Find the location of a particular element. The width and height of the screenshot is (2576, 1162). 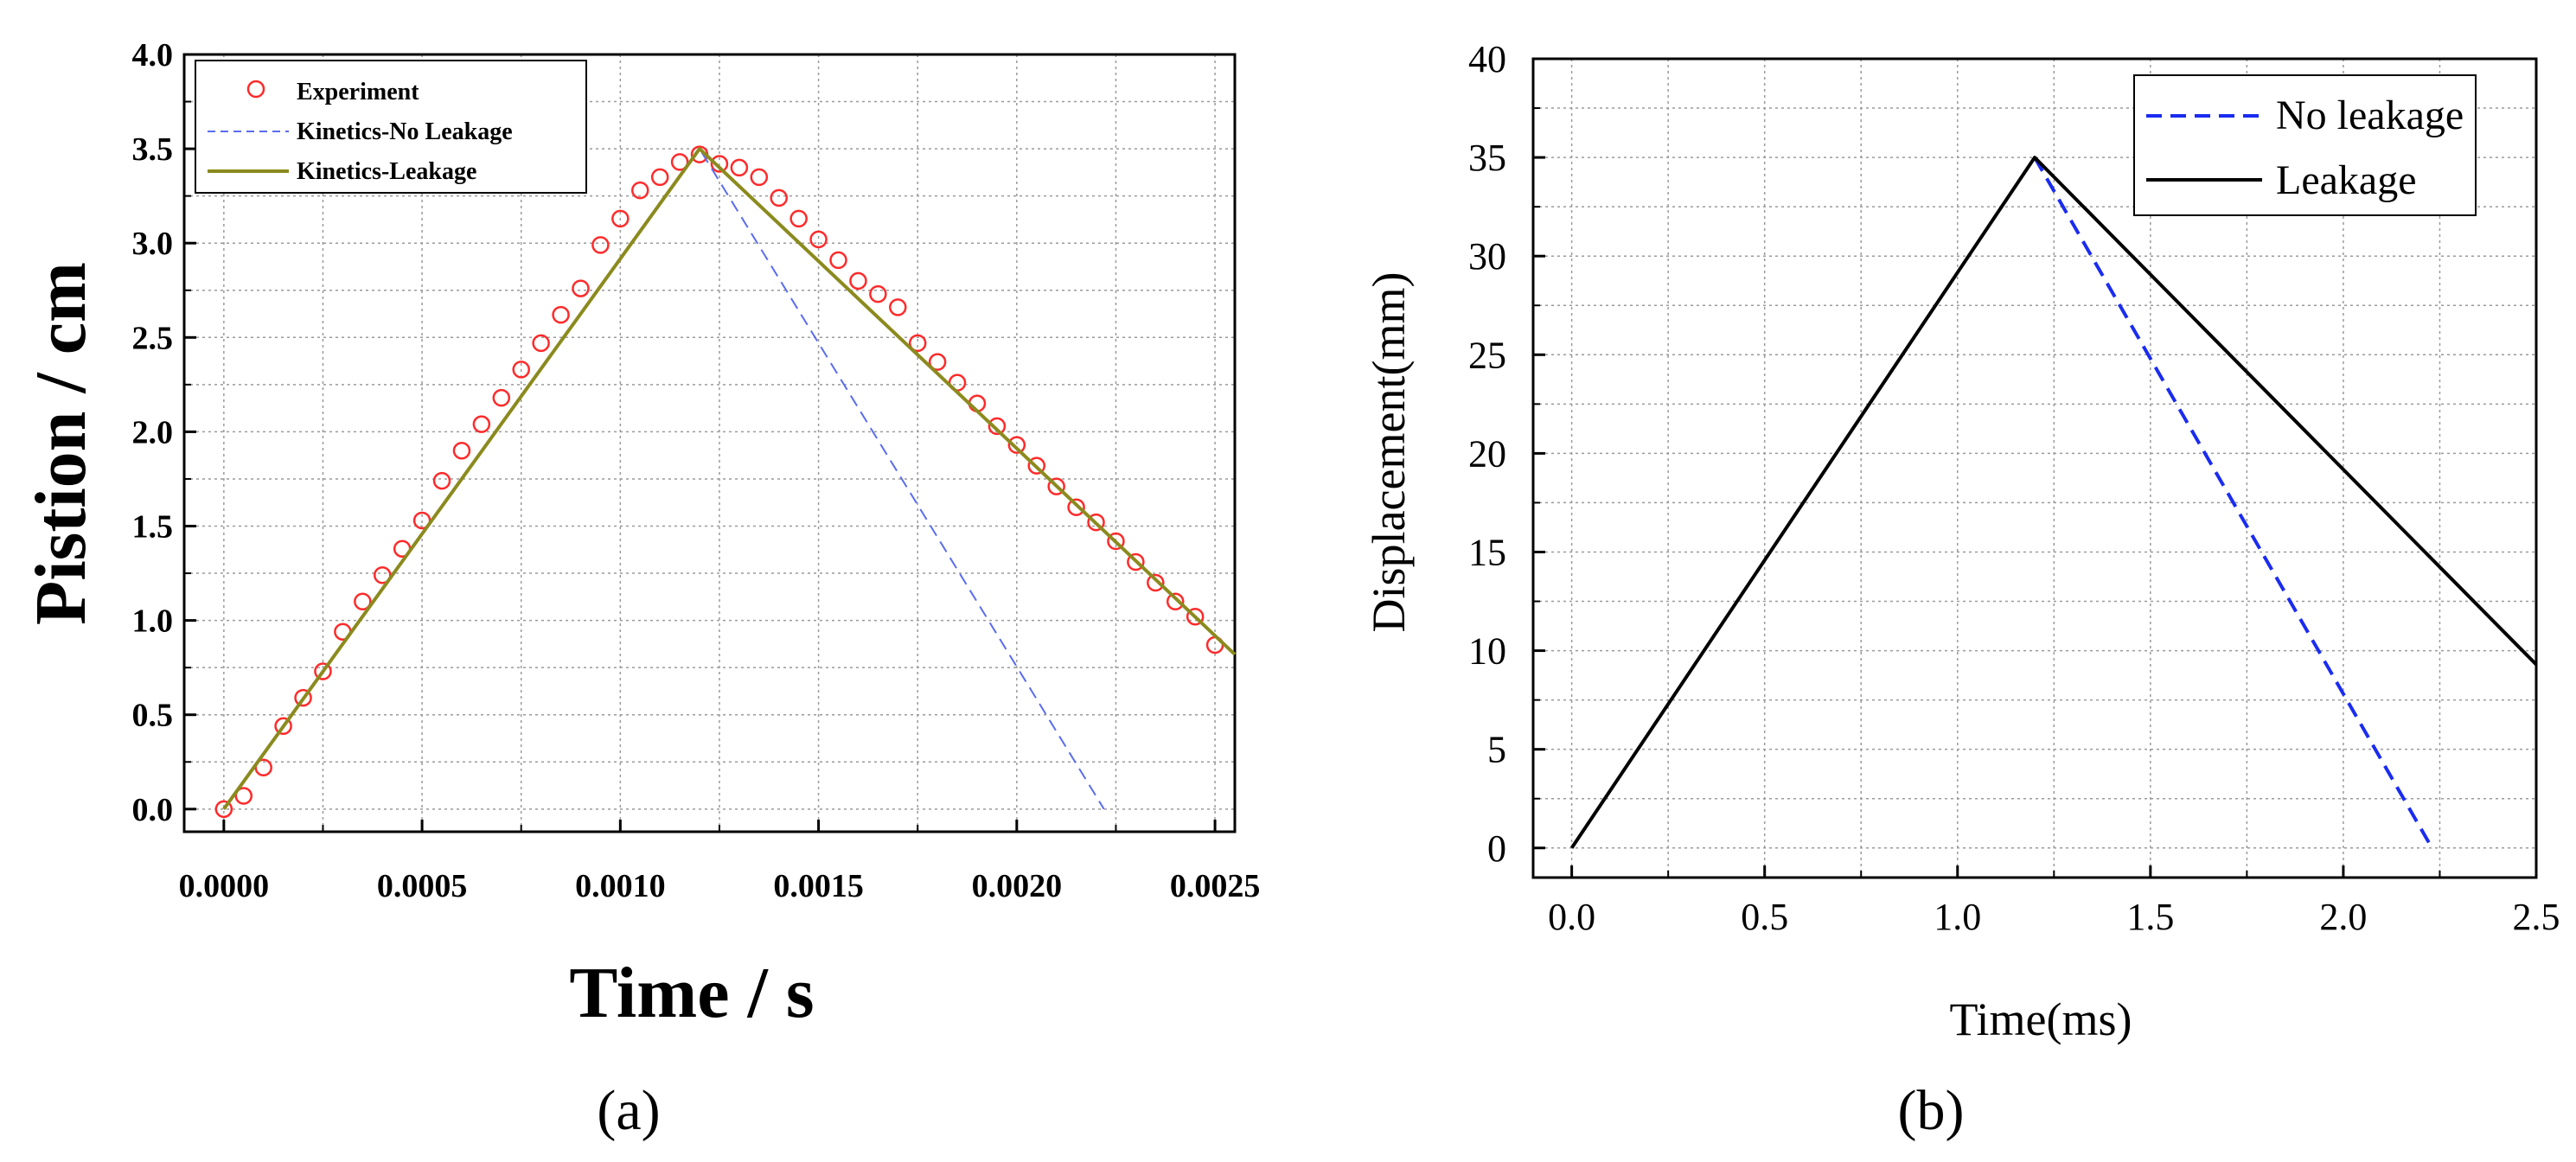

x-tick-label: 0.0015 is located at coordinates (819, 886).